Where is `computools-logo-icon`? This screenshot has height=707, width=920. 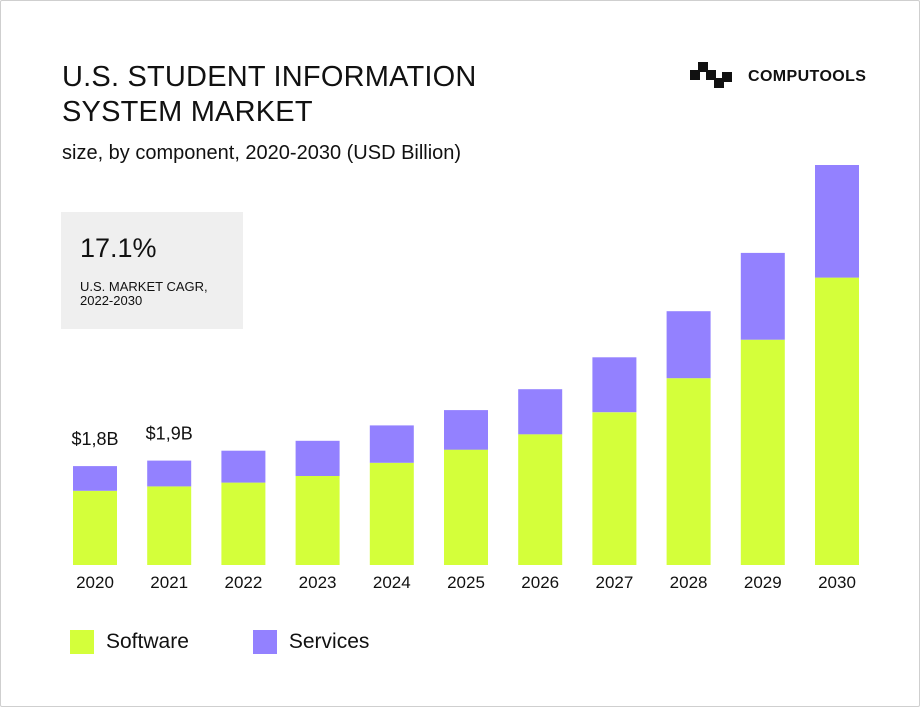
computools-logo-icon is located at coordinates (711, 75).